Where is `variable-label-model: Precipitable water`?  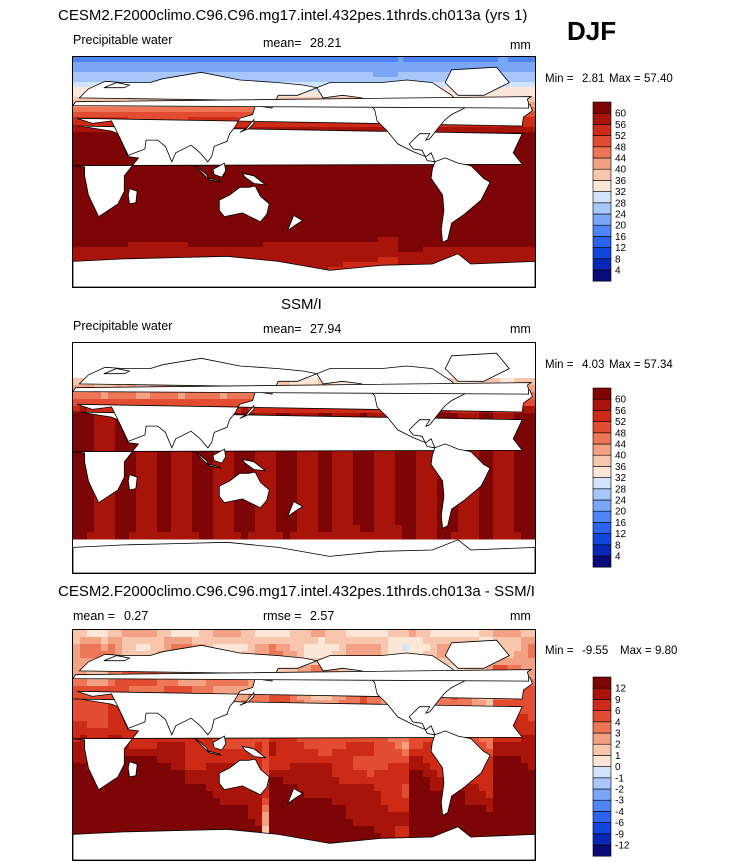 variable-label-model: Precipitable water is located at coordinates (123, 40).